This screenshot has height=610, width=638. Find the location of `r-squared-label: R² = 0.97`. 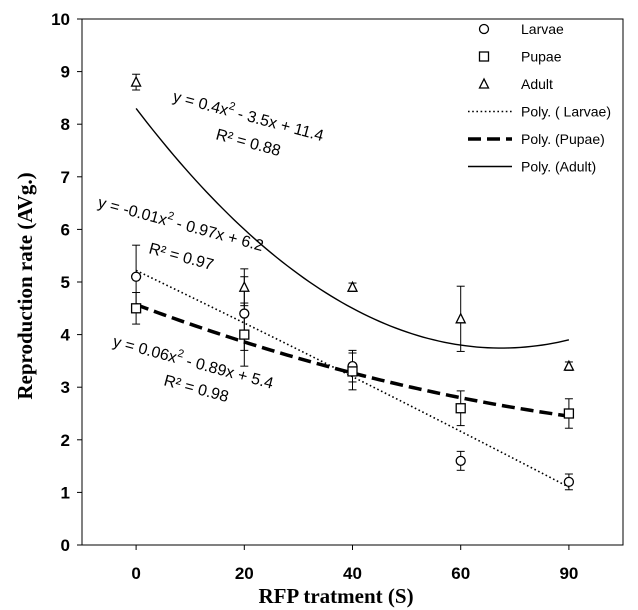

r-squared-label: R² = 0.97 is located at coordinates (181, 257).